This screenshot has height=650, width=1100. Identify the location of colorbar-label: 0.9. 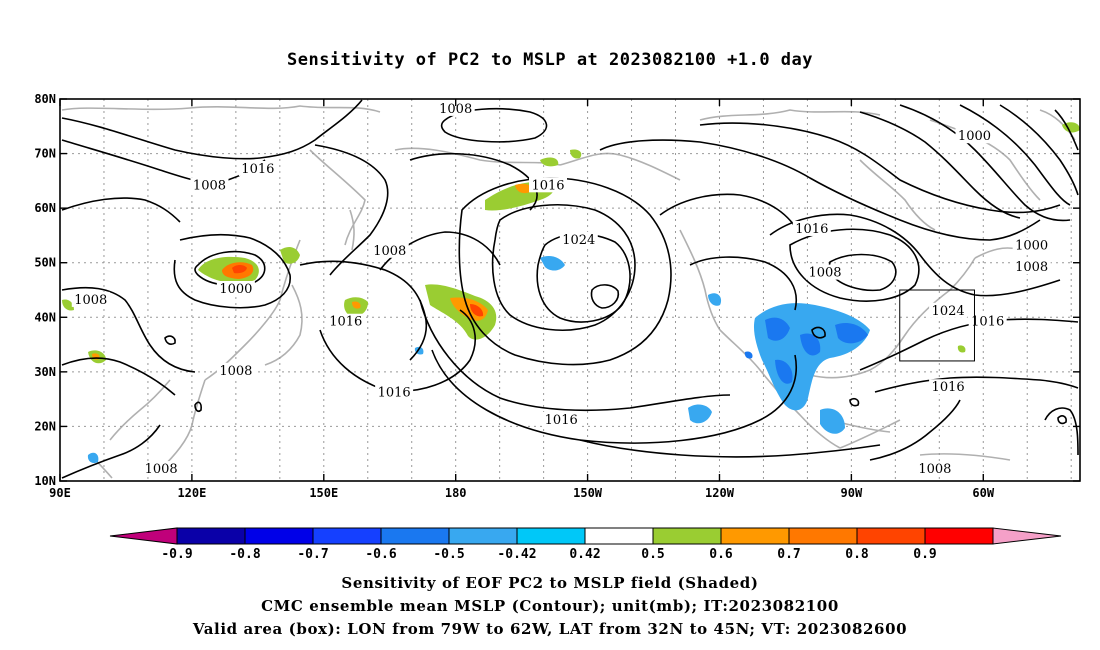
(924, 554).